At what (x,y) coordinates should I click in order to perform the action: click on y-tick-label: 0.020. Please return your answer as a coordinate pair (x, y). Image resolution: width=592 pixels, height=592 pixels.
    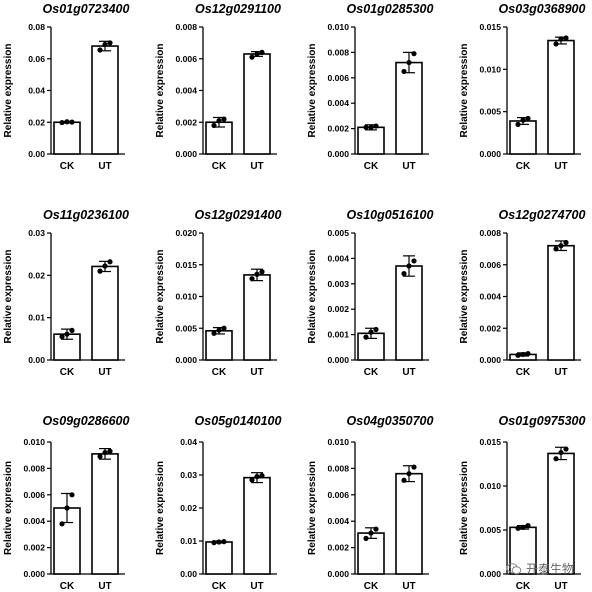
    Looking at the image, I should click on (186, 233).